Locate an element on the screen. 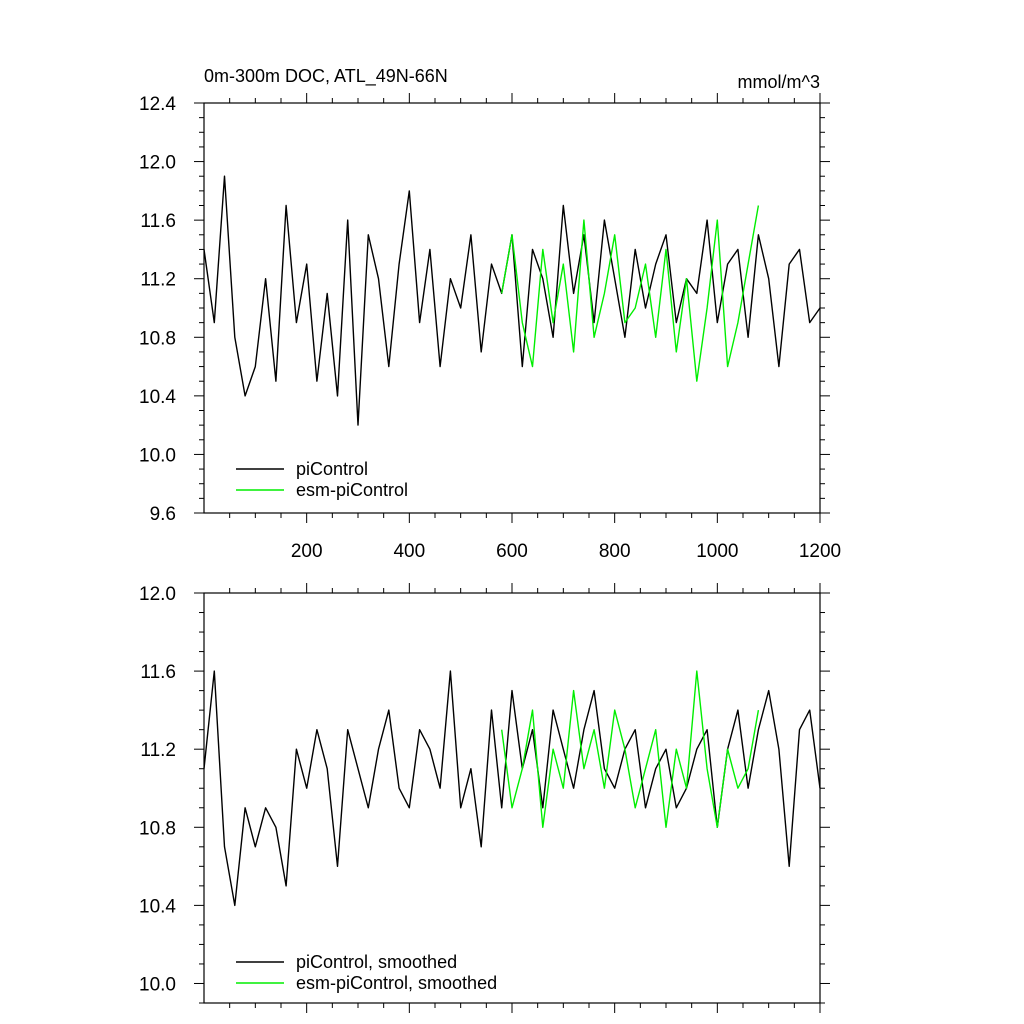  x-tick-label: 200 is located at coordinates (307, 551).